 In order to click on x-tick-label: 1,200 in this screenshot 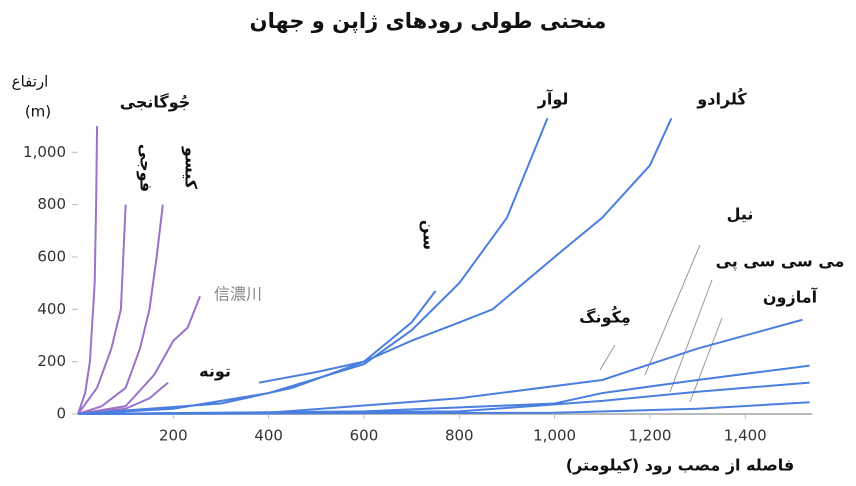, I will do `click(649, 436)`.